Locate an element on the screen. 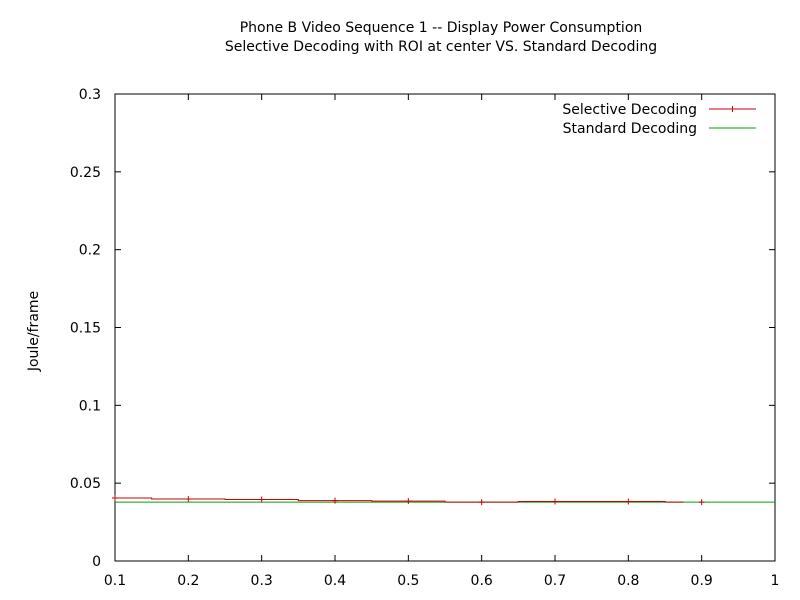 The width and height of the screenshot is (800, 600). data-series is located at coordinates (443, 500).